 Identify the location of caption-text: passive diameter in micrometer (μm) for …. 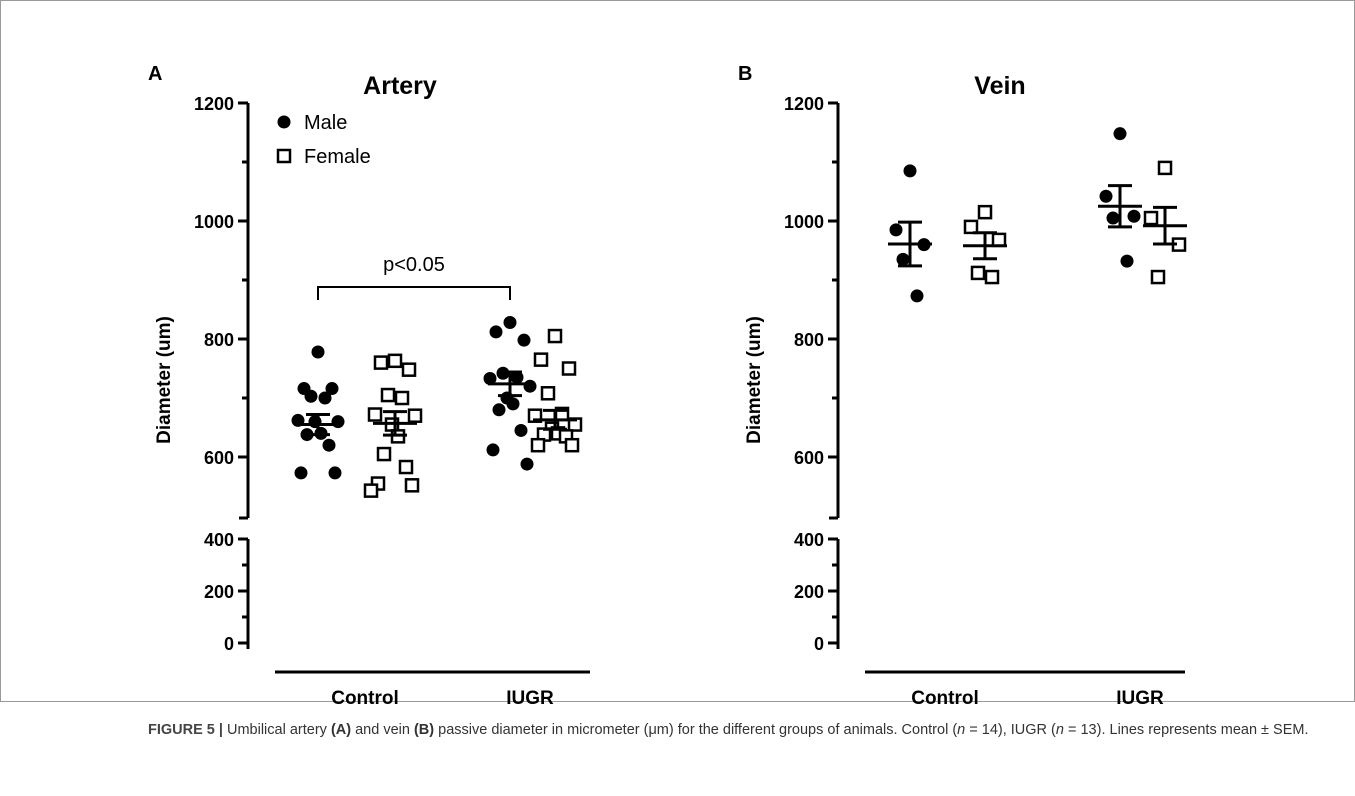
(696, 730).